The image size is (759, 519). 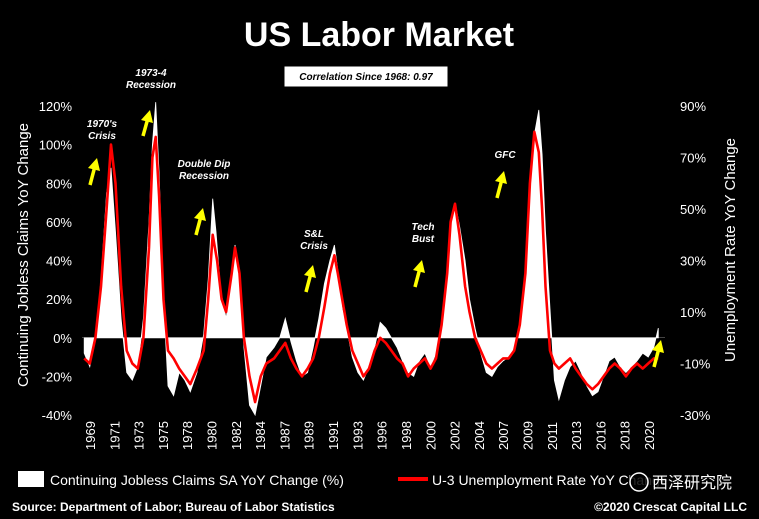 I want to click on watermark: 西泽研究院, so click(x=685, y=482).